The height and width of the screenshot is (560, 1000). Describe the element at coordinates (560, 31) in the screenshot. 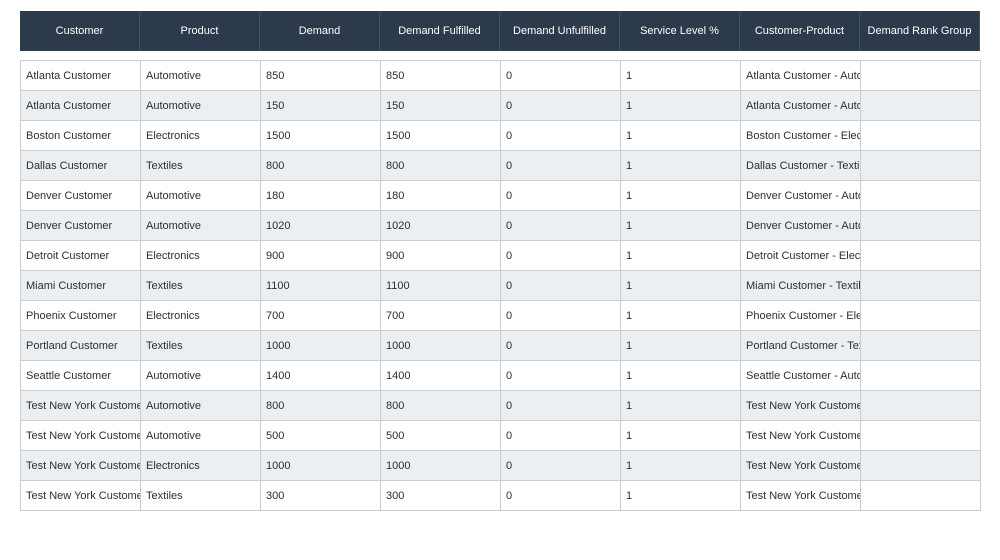

I see `column-header: Demand Unfulfilled` at that location.